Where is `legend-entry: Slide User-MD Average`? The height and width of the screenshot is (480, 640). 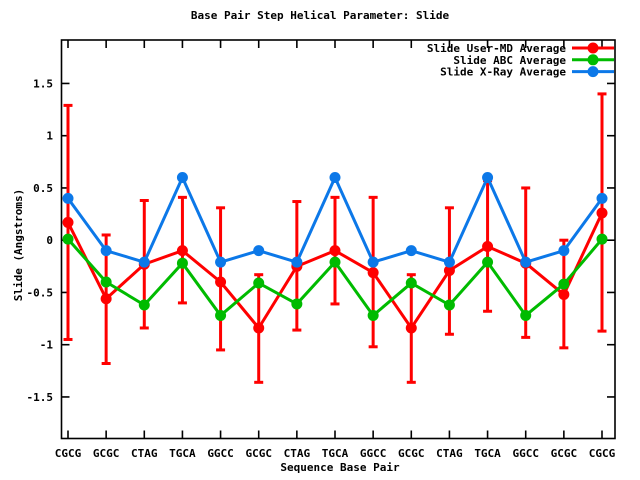
legend-entry: Slide User-MD Average is located at coordinates (520, 48).